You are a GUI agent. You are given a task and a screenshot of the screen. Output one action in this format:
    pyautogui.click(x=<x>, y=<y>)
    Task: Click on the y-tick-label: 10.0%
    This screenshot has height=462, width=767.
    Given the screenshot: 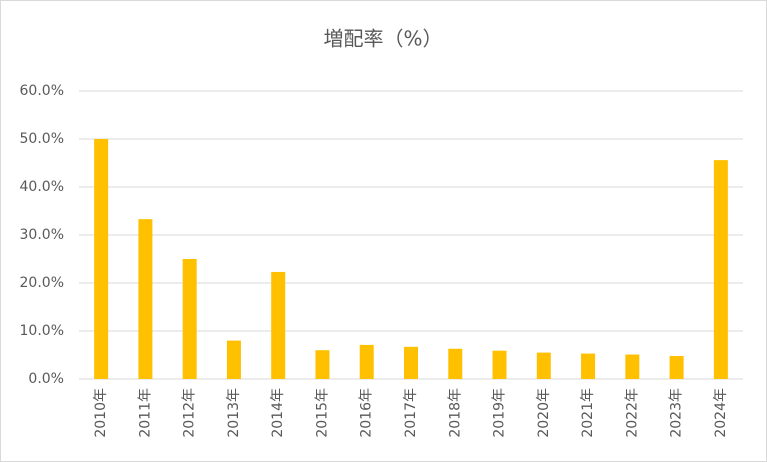 What is the action you would take?
    pyautogui.click(x=42, y=331)
    